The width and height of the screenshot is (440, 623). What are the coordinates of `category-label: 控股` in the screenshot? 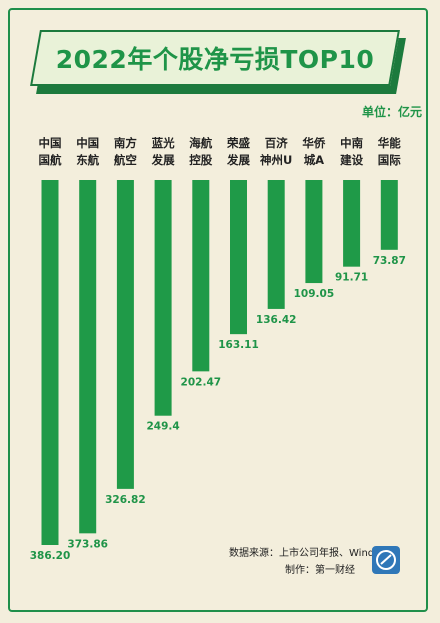 It's located at (200, 160).